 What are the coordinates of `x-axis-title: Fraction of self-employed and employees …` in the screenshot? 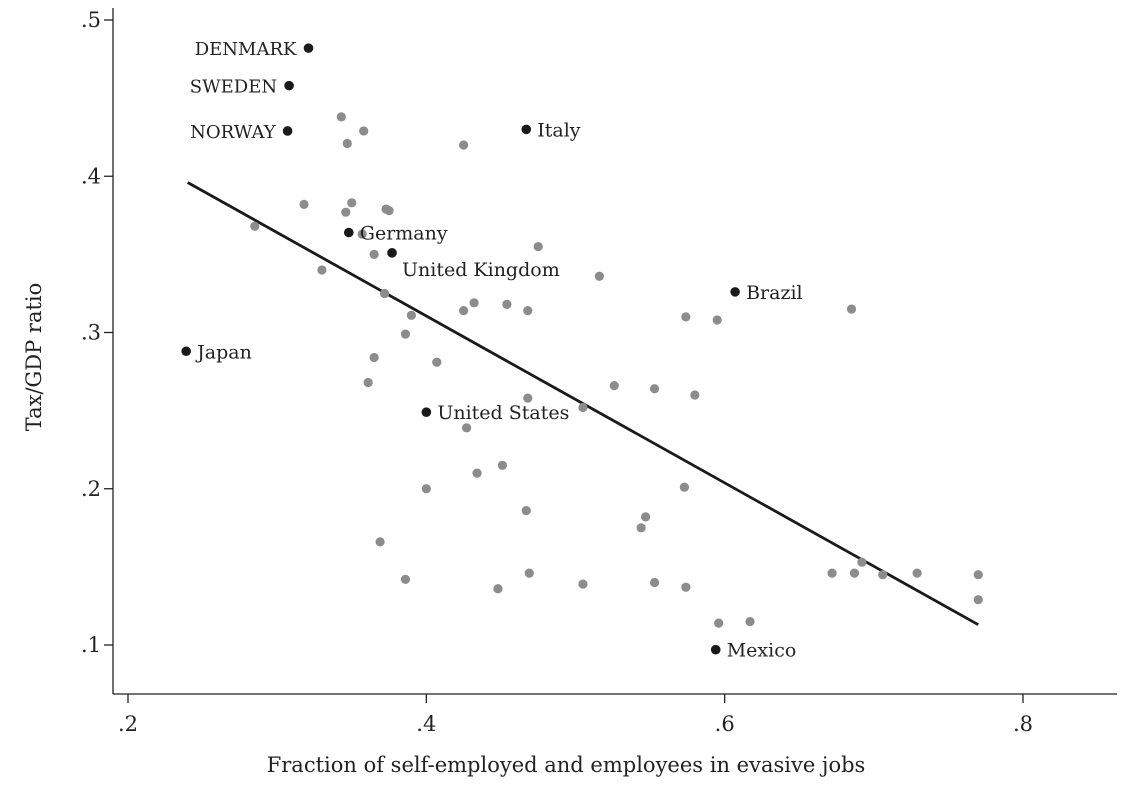 It's located at (566, 765).